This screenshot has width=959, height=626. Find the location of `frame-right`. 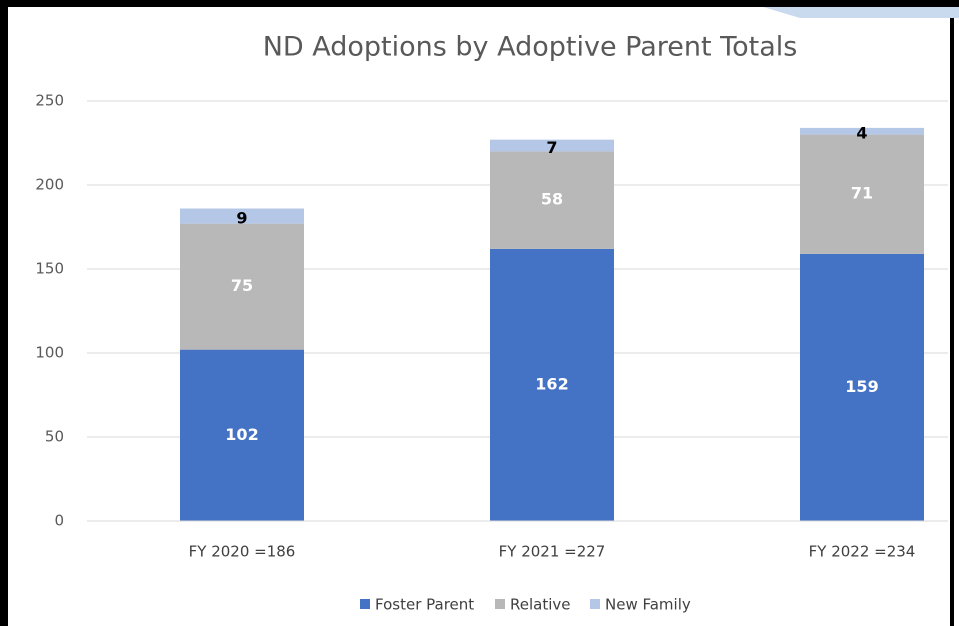

frame-right is located at coordinates (952, 322).